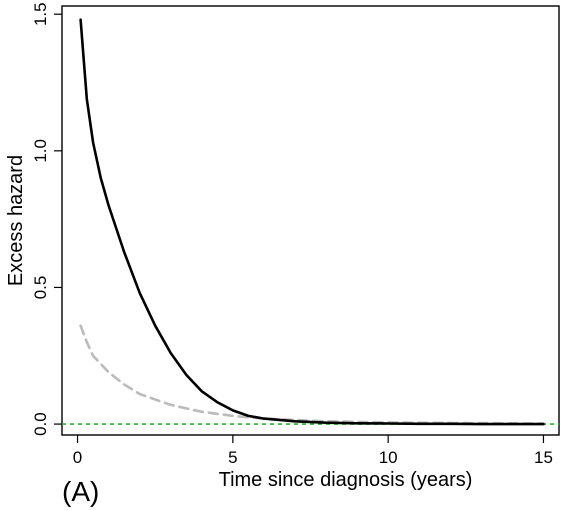 This screenshot has width=564, height=510. What do you see at coordinates (80, 491) in the screenshot?
I see `panel-label: (A)` at bounding box center [80, 491].